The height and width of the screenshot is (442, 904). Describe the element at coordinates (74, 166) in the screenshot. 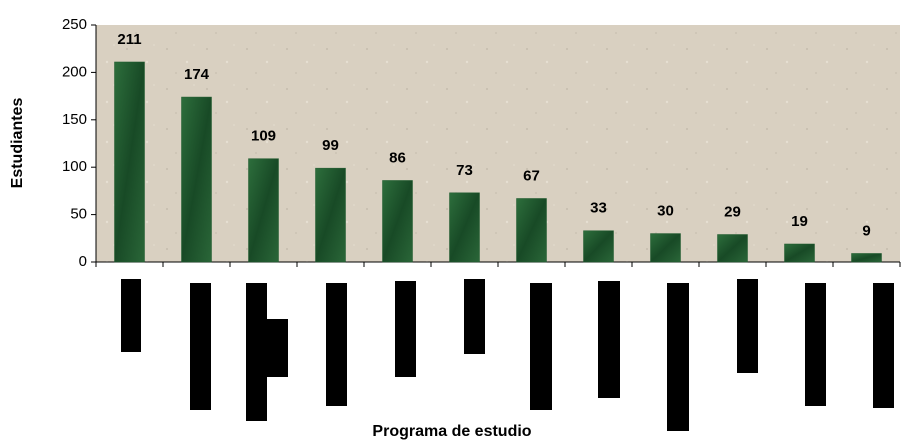

I see `y-tick-label: 100` at that location.